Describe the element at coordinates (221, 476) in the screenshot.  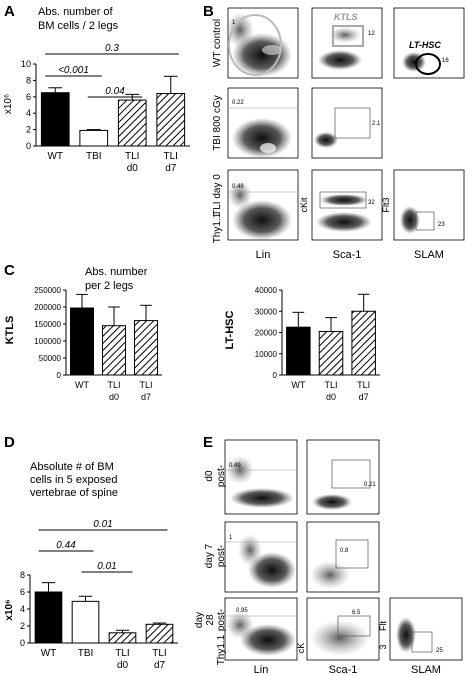
I see `e-row1-l2: post-` at that location.